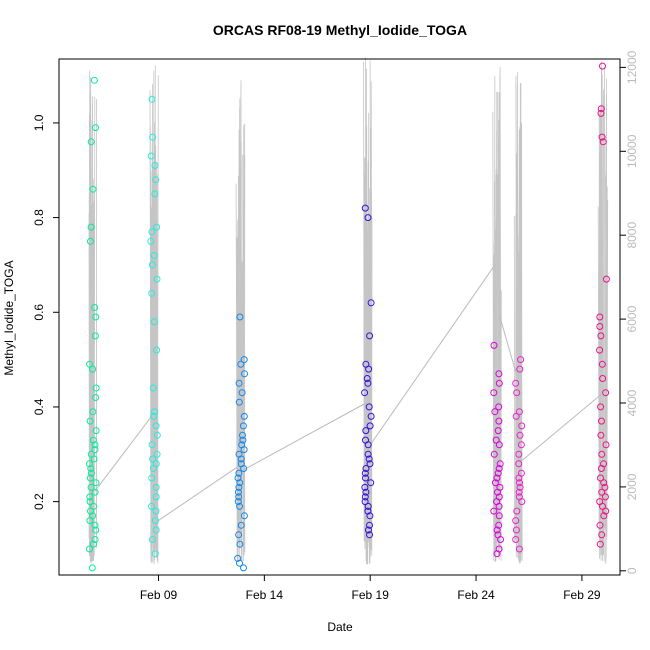 This screenshot has width=650, height=650. I want to click on y2-tick-label: 6000, so click(632, 318).